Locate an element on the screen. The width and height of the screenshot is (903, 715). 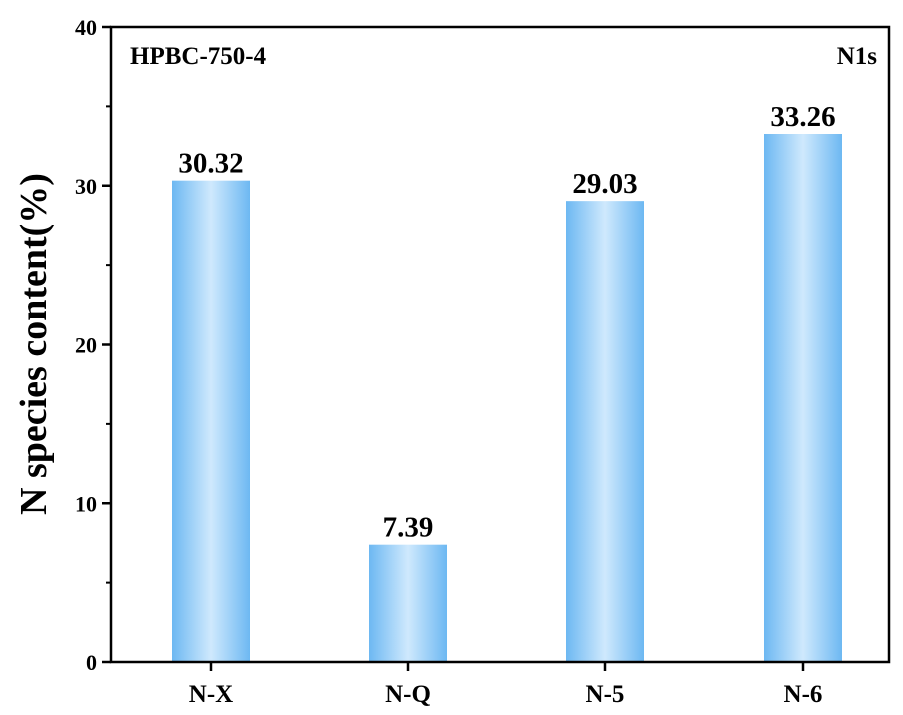
x-tick-label-n-q: N-Q is located at coordinates (408, 694).